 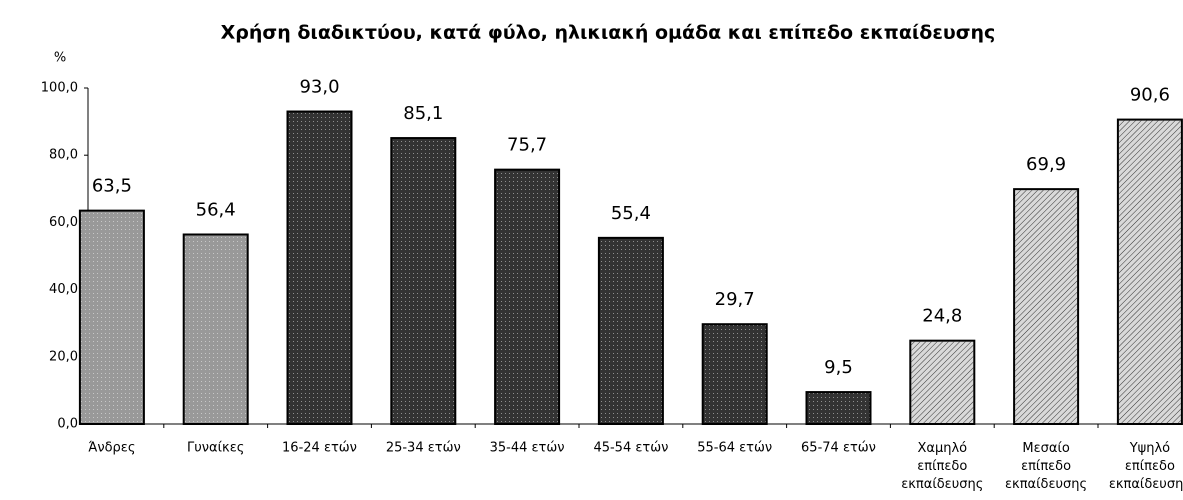 What do you see at coordinates (319, 448) in the screenshot?
I see `x-tick-label: 16-24 ετών` at bounding box center [319, 448].